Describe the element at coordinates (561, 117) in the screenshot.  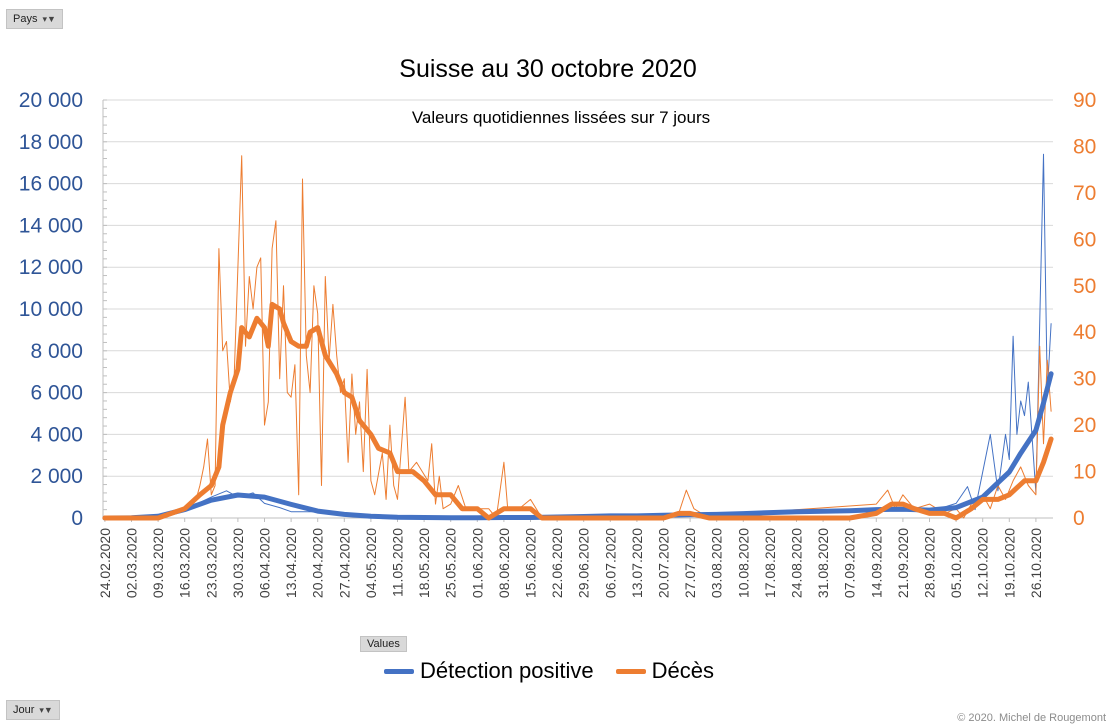
I see `chart-subtitle: Valeurs quotidiennes lissées sur 7 jours` at that location.